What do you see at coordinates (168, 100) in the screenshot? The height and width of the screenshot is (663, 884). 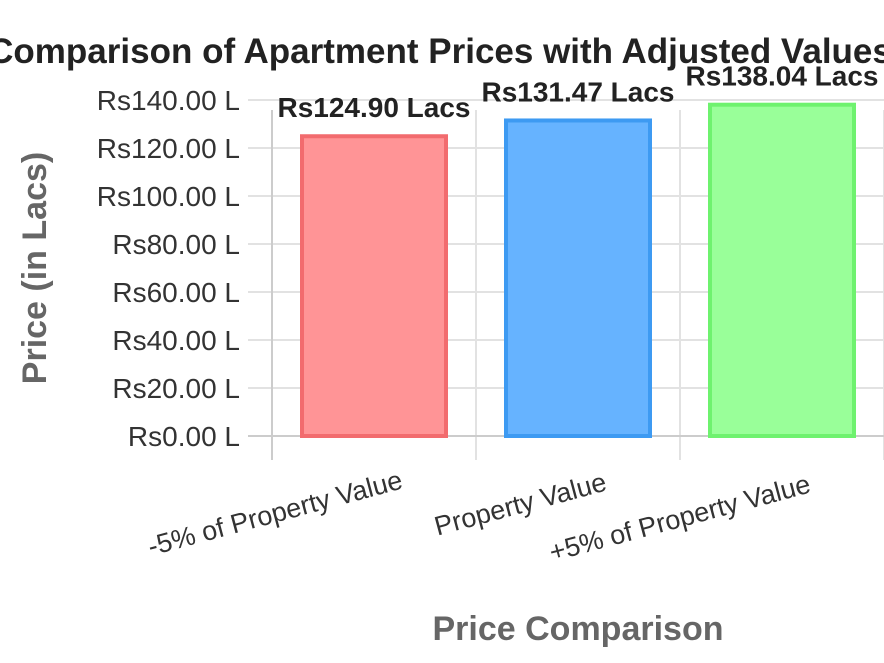 I see `y-tick-label: Rs140.00 L` at bounding box center [168, 100].